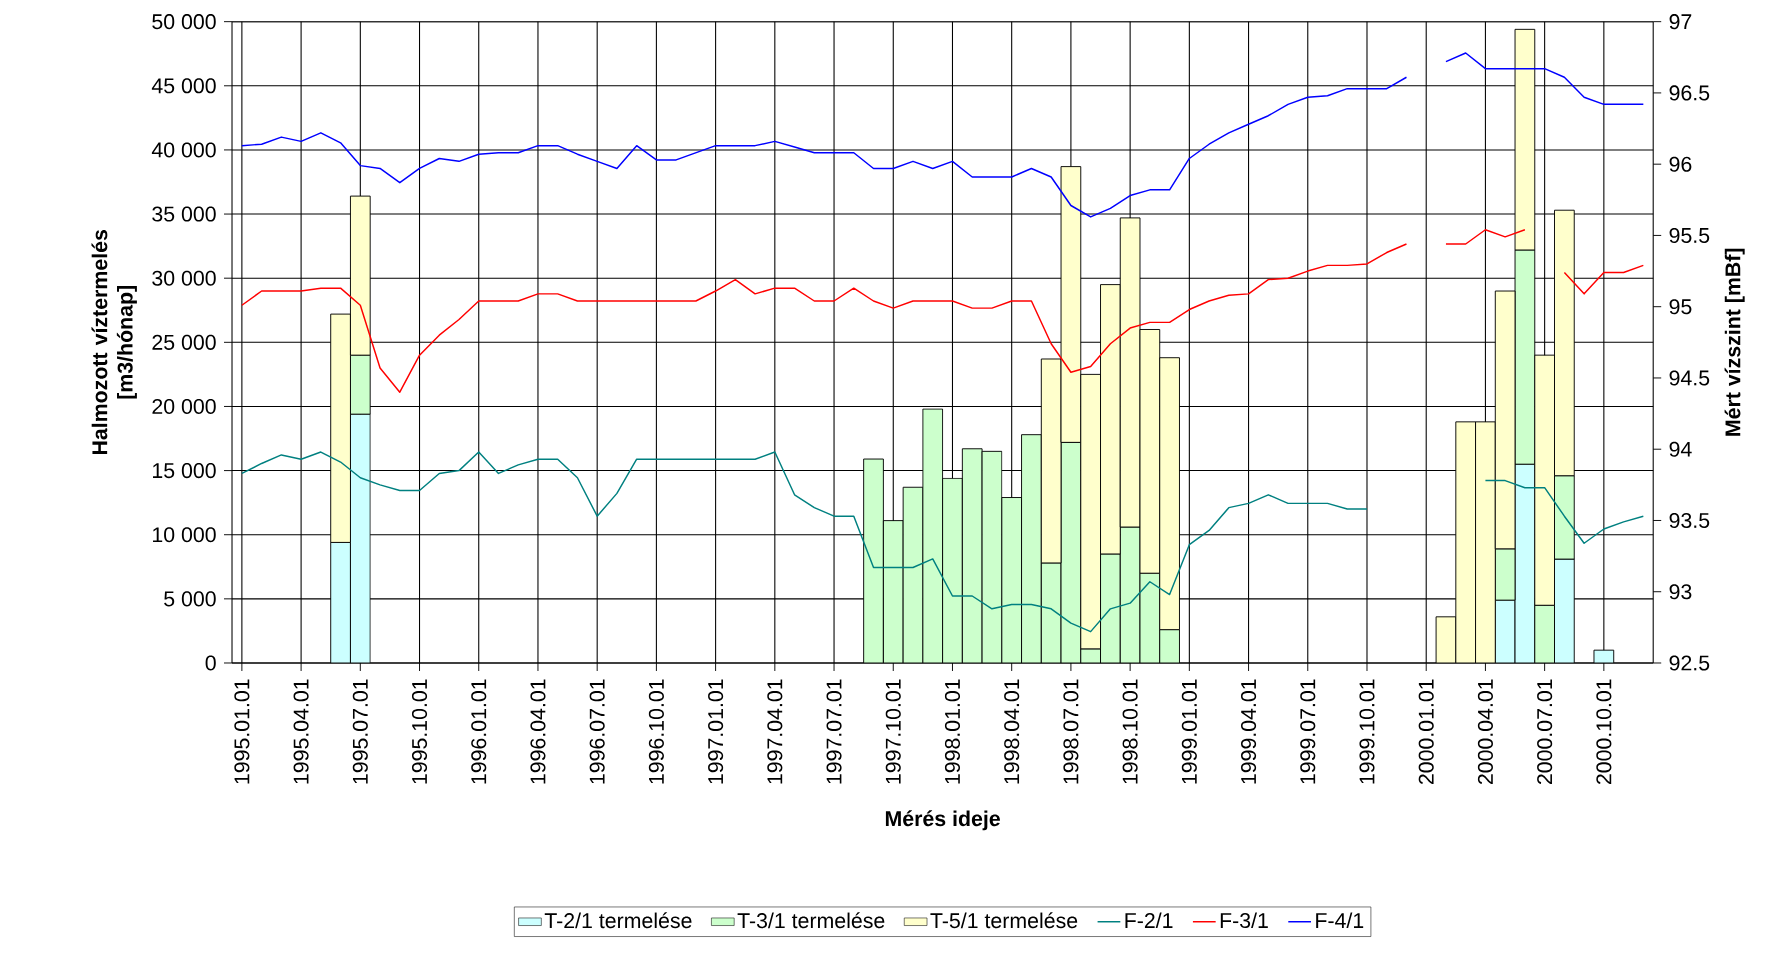 This screenshot has width=1791, height=959. Describe the element at coordinates (834, 731) in the screenshot. I see `x-tick-label: 1997.07.01` at that location.